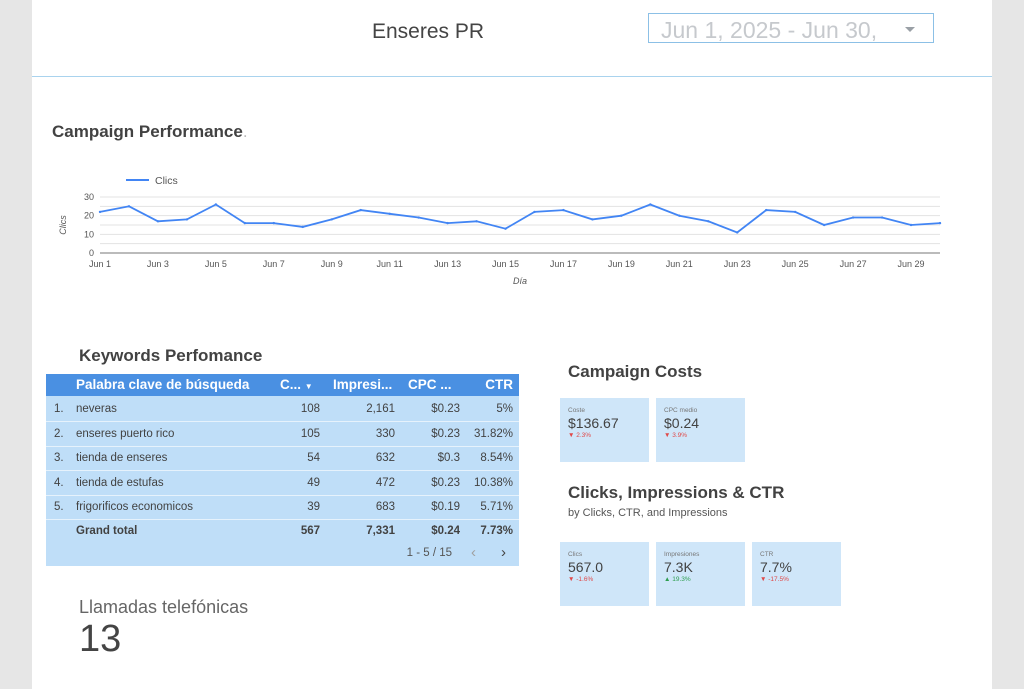 The height and width of the screenshot is (689, 1024). I want to click on chevron-right-icon: ›, so click(503, 552).